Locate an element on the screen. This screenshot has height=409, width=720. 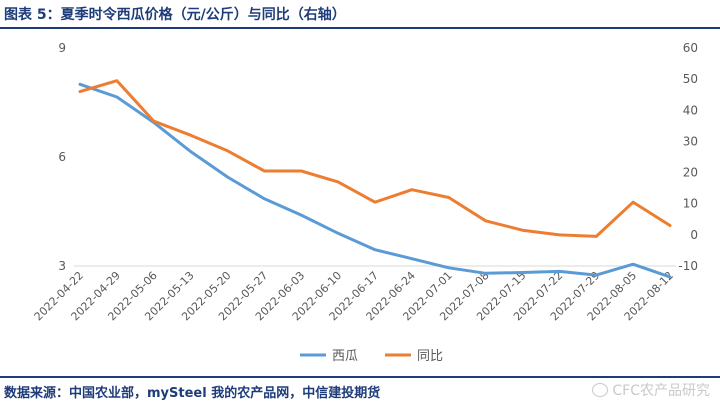
legend-label-1: 西瓜 is located at coordinates (345, 356).